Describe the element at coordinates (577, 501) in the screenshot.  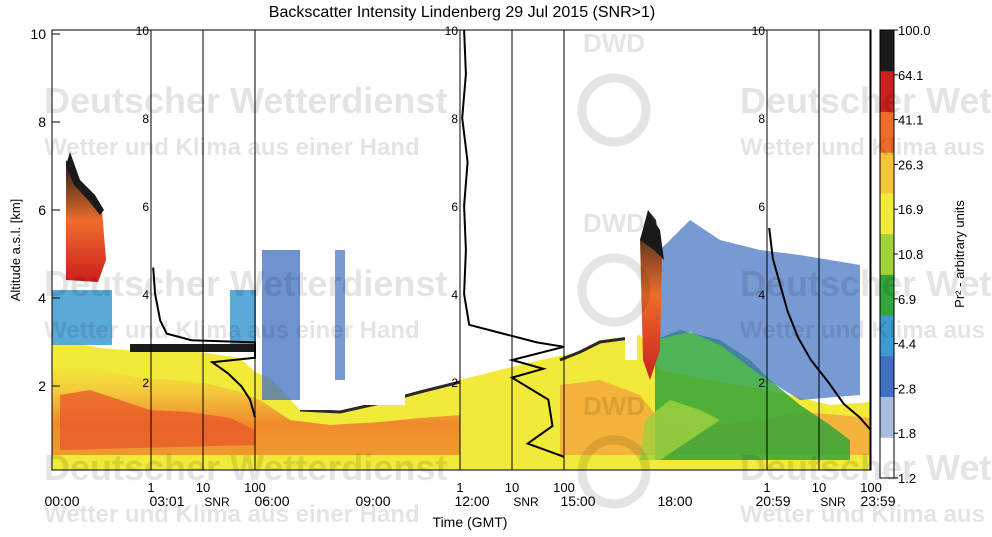
I see `x-tick-label: 15:00` at that location.